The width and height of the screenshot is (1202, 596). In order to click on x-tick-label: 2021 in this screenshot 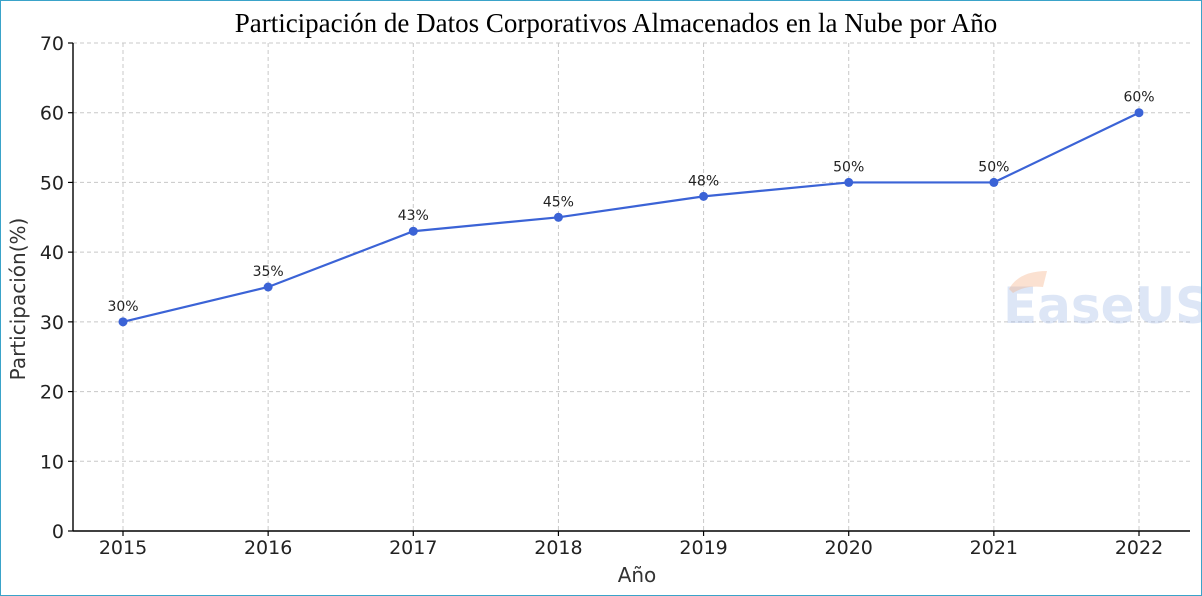, I will do `click(994, 548)`.